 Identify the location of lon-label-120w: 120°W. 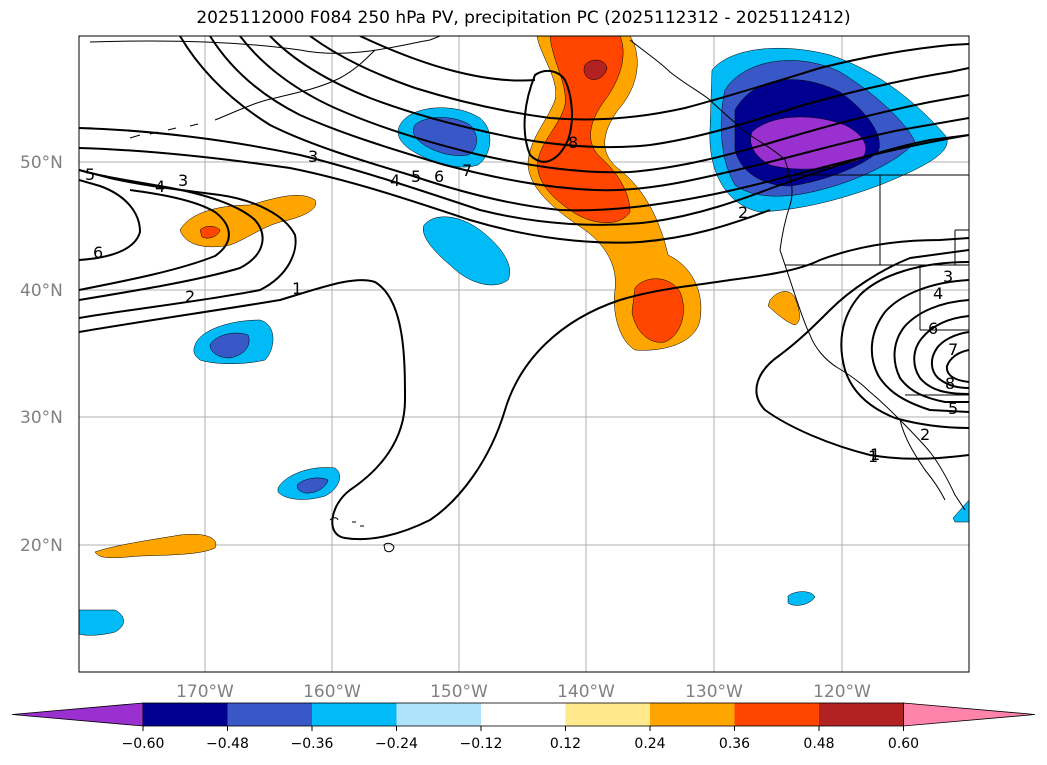
(842, 692).